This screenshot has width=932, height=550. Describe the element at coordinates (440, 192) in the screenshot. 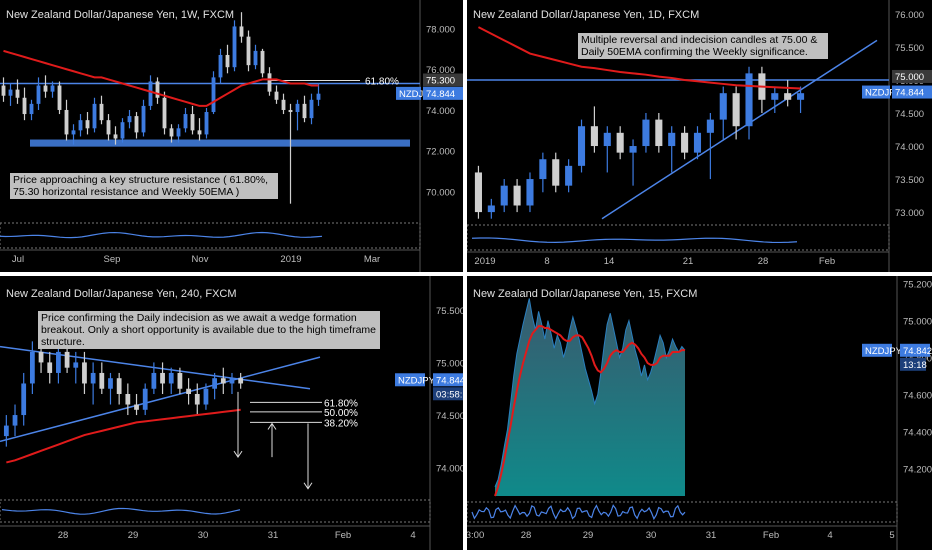

I see `weekly-y-tick-4: 70.000` at that location.